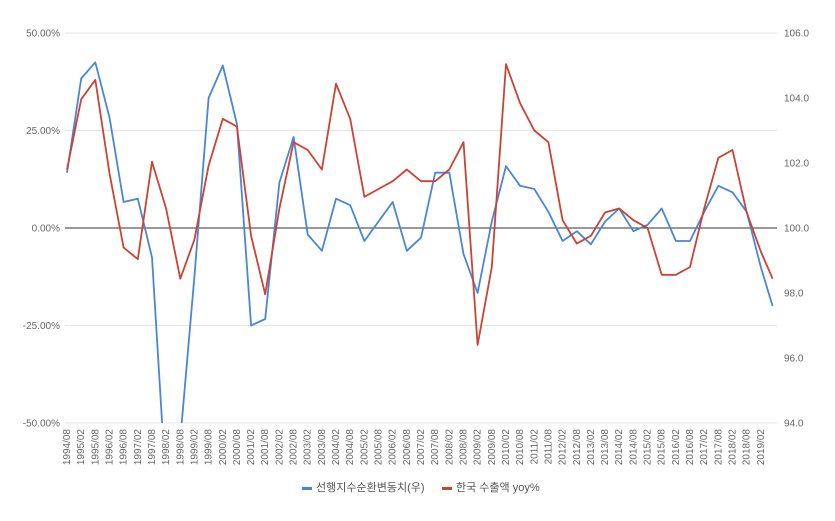  What do you see at coordinates (166, 447) in the screenshot?
I see `x-tick-label: 1998/02` at bounding box center [166, 447].